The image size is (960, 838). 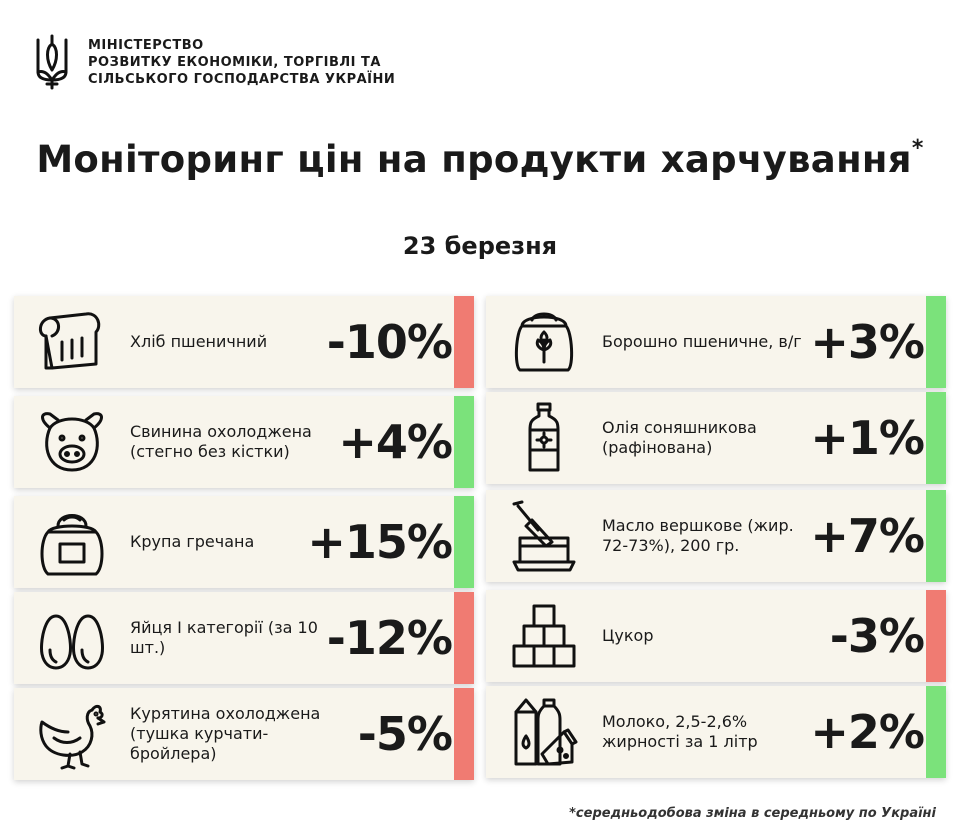 I want to click on price-card-eggs: Яйця І категорії (за 10 шт.) -12%, so click(x=244, y=638).